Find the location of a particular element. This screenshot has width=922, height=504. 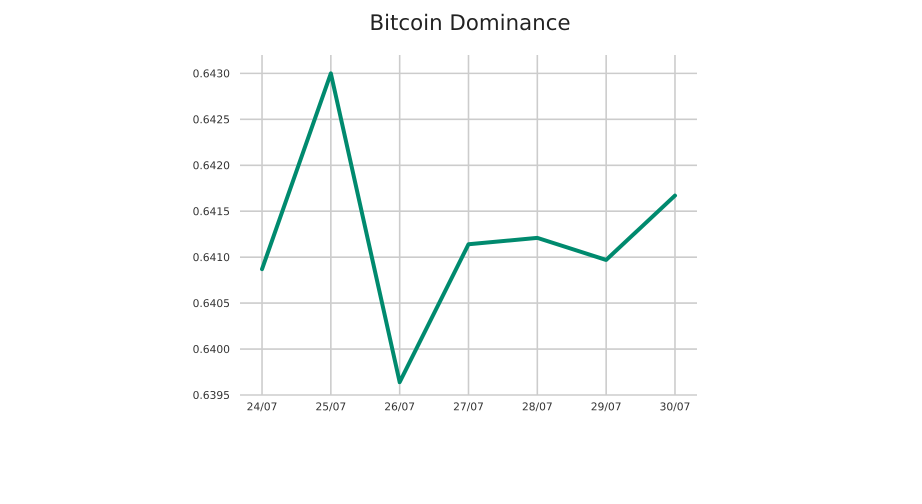

y-tick-label: 0.6405 is located at coordinates (211, 303).